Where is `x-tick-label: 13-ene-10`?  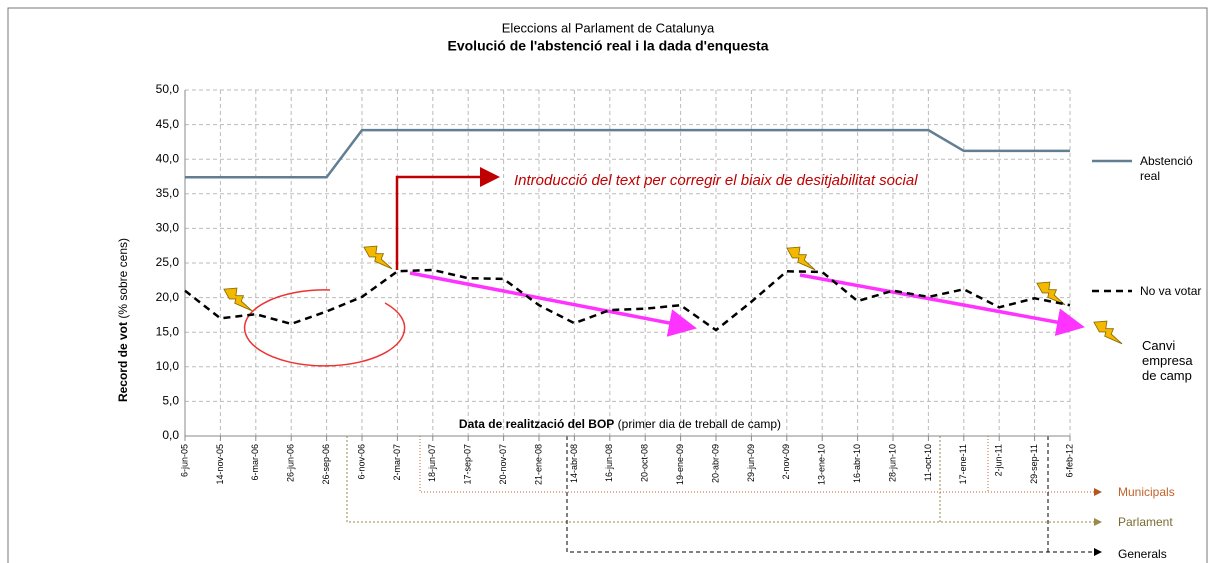
x-tick-label: 13-ene-10 is located at coordinates (822, 464).